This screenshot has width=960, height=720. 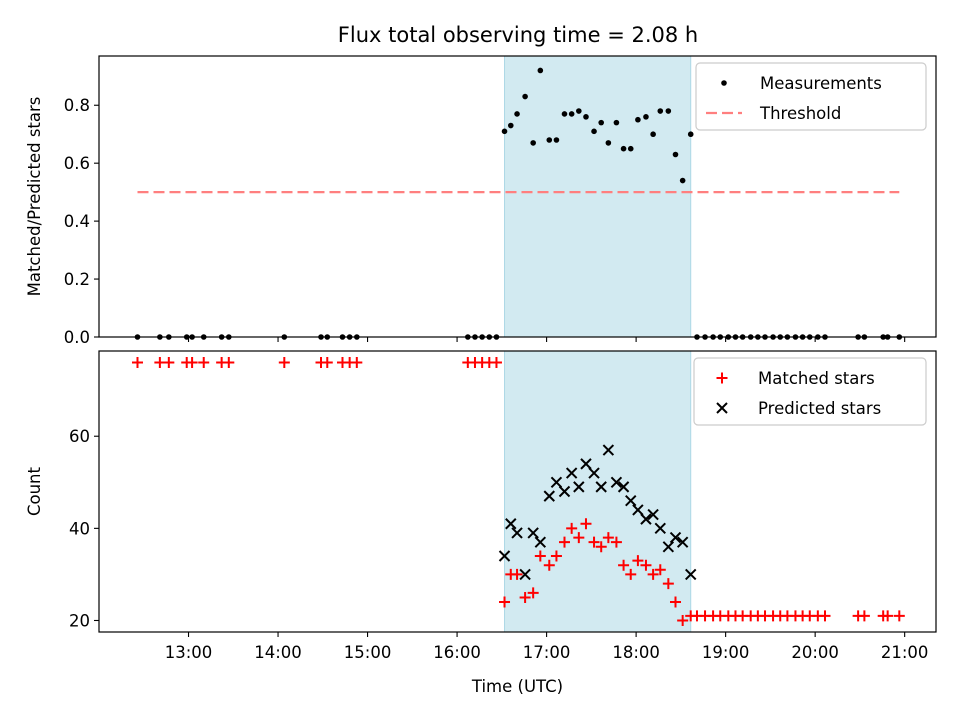 What do you see at coordinates (77, 105) in the screenshot?
I see `y-tick-label: 0.8` at bounding box center [77, 105].